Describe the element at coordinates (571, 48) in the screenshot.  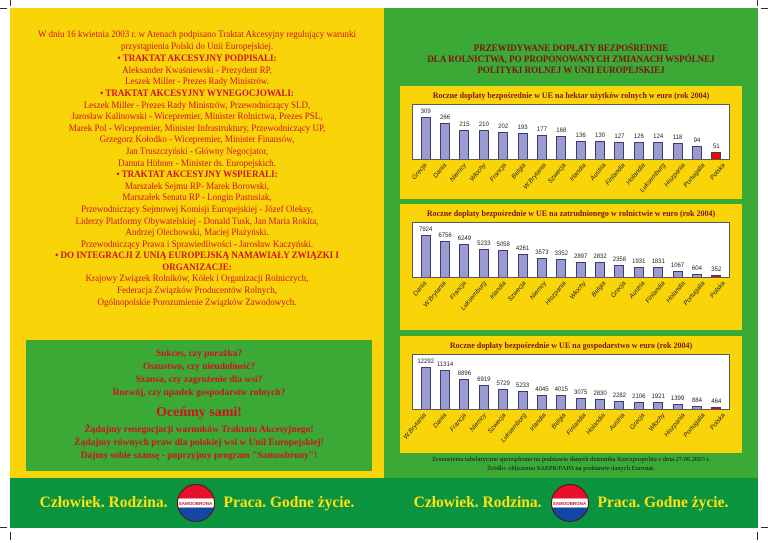
I see `title-line-1: PRZEWIDYWANE DOPŁATY BEZPOŚREDNIE` at that location.